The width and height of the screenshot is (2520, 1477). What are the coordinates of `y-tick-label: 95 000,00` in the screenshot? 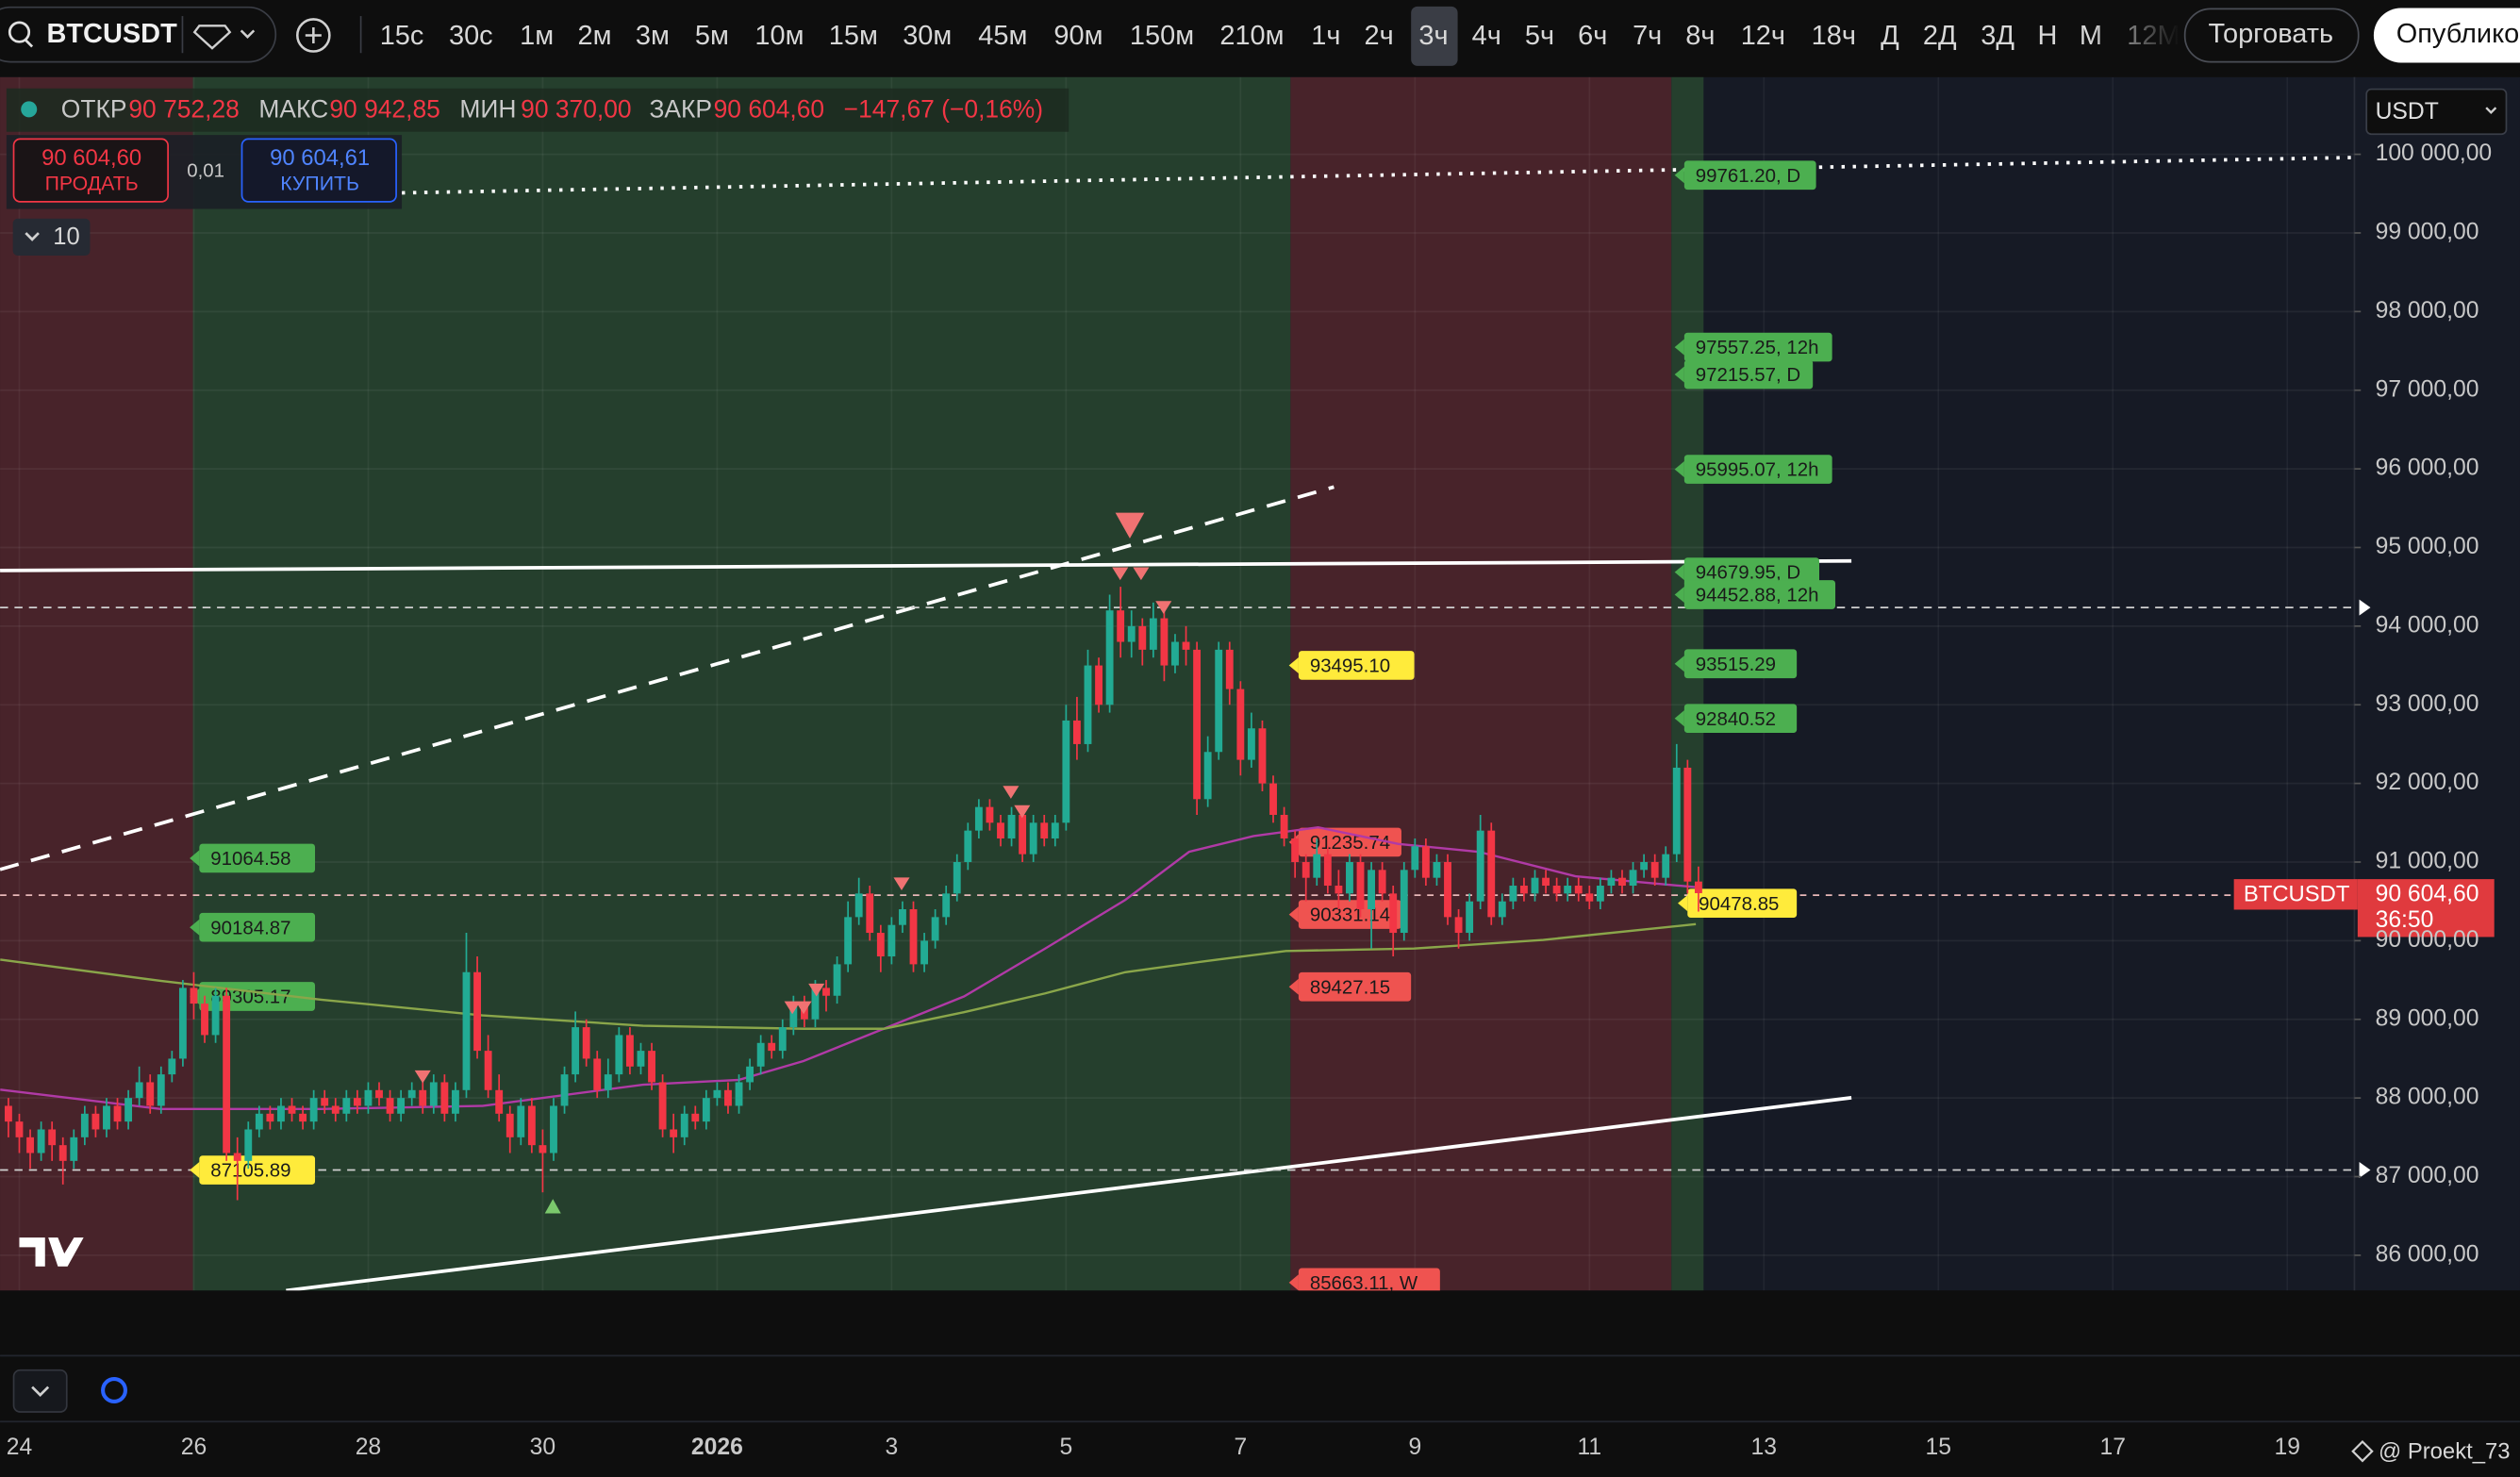 It's located at (2428, 547).